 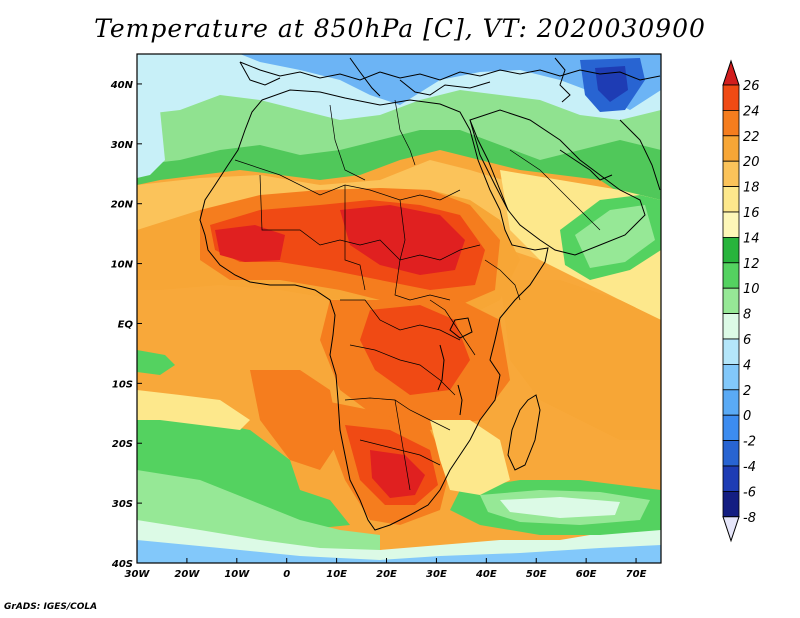 What do you see at coordinates (138, 574) in the screenshot?
I see `lon-tick-label: 30W` at bounding box center [138, 574].